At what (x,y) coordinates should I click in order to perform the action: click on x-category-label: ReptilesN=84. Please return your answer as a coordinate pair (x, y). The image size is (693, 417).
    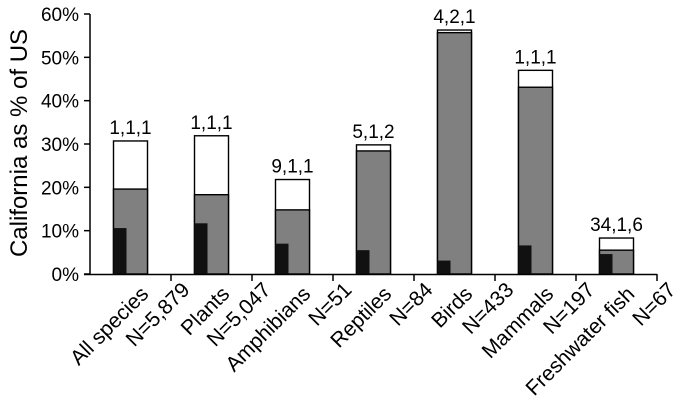
    Looking at the image, I should click on (381, 315).